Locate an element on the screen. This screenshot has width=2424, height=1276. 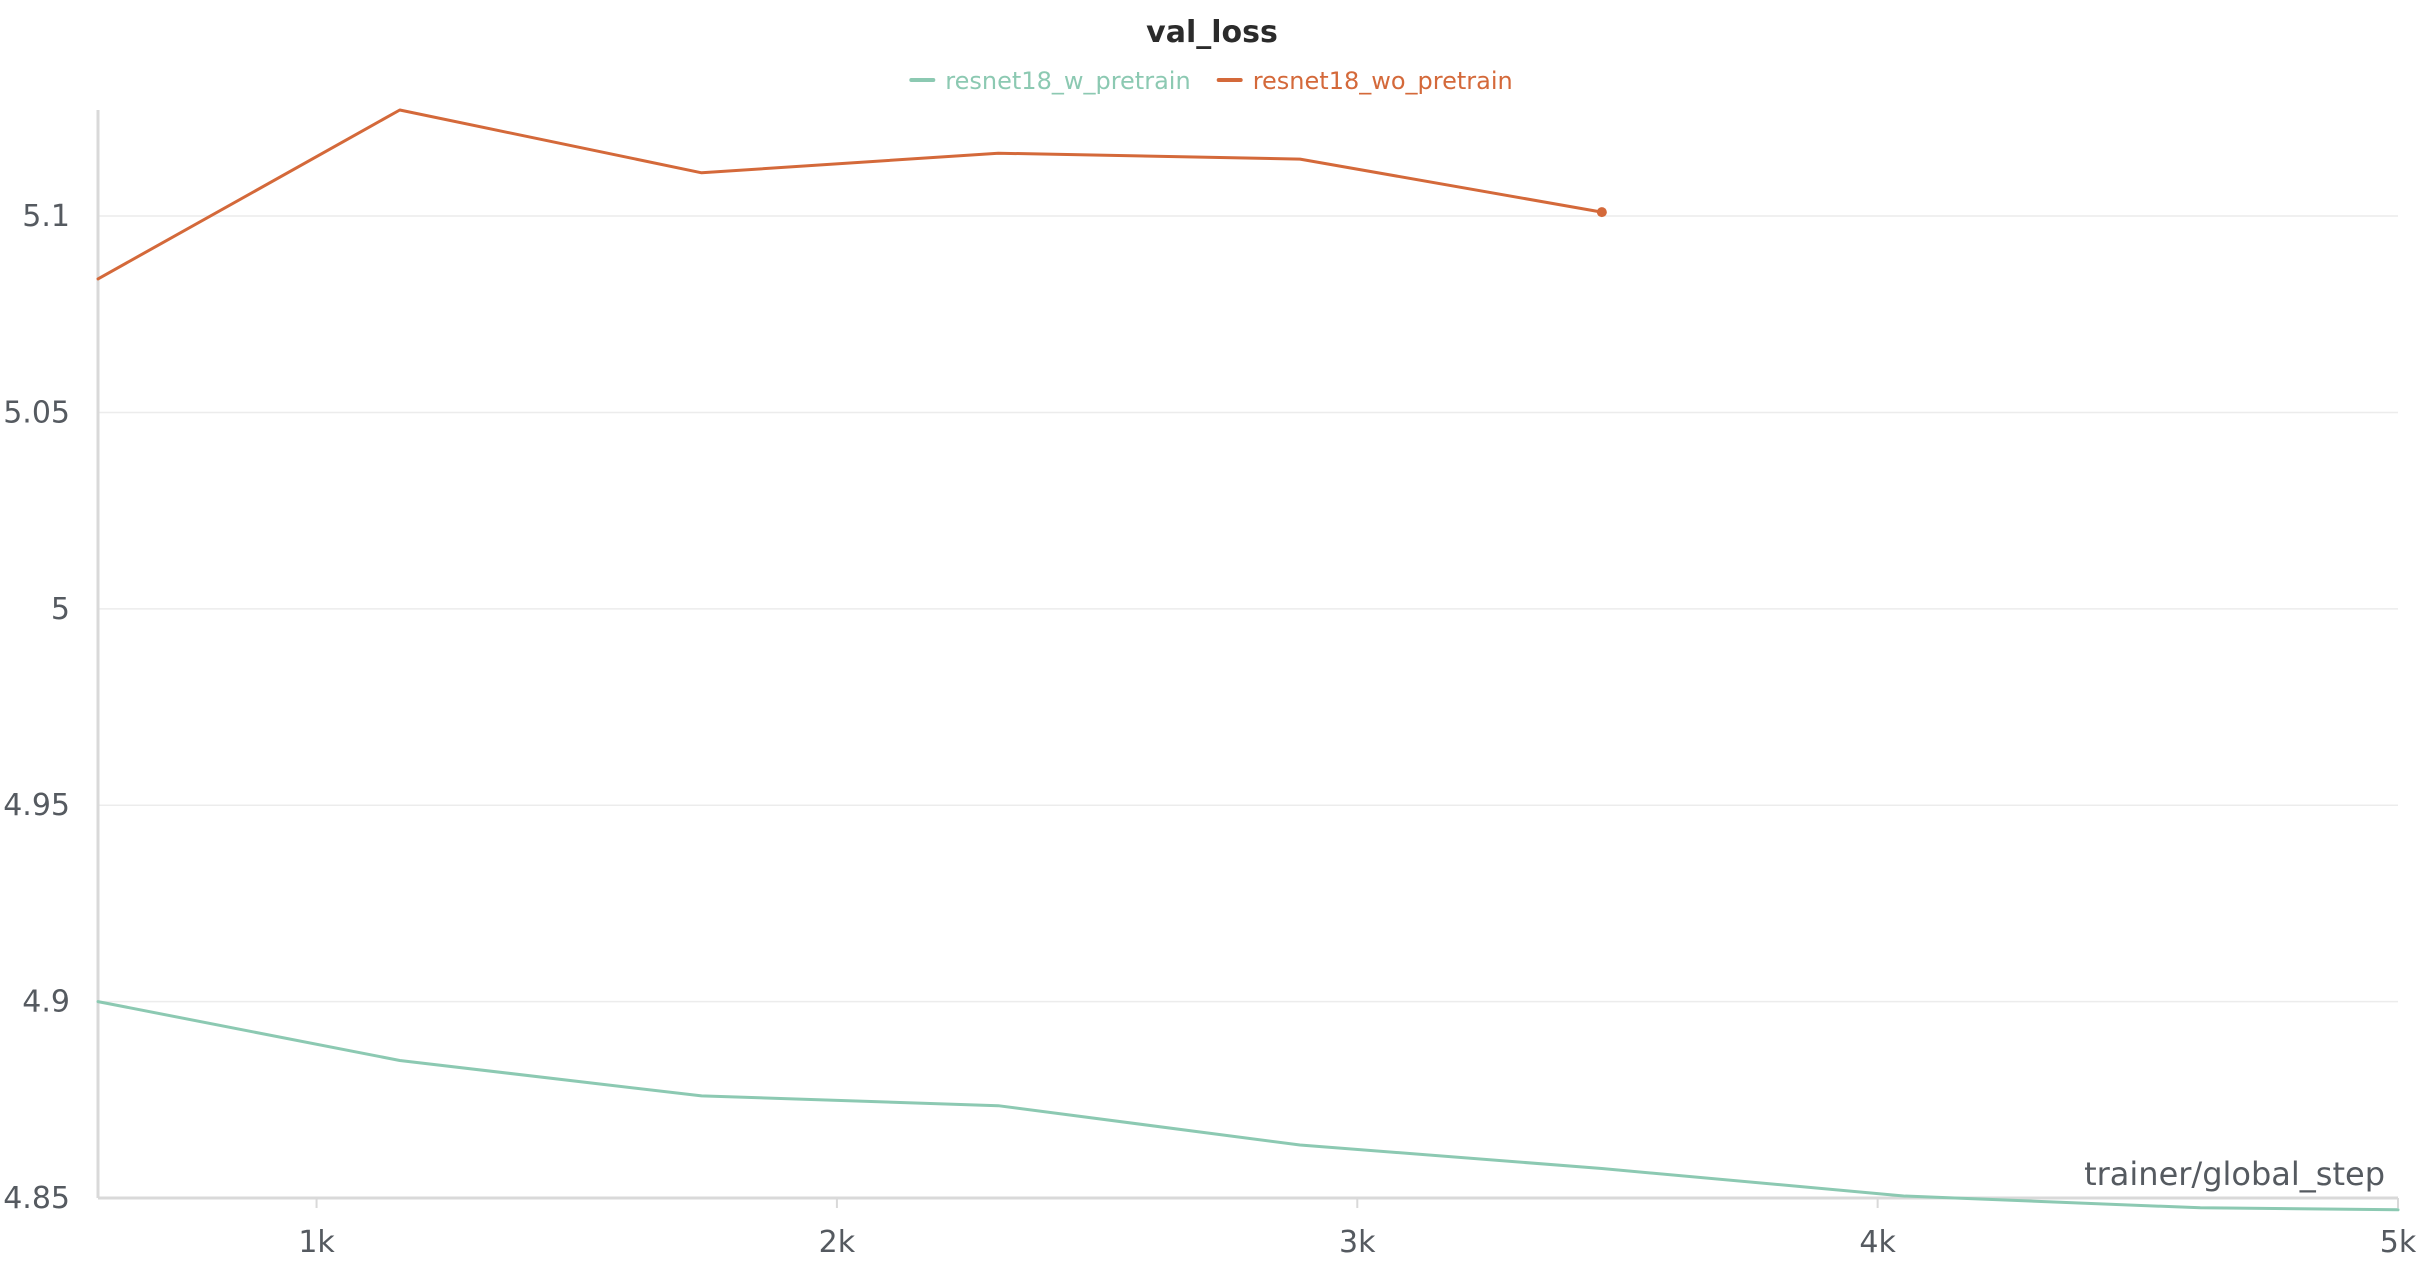
y-tick-label: 4.85 is located at coordinates (36, 1198).